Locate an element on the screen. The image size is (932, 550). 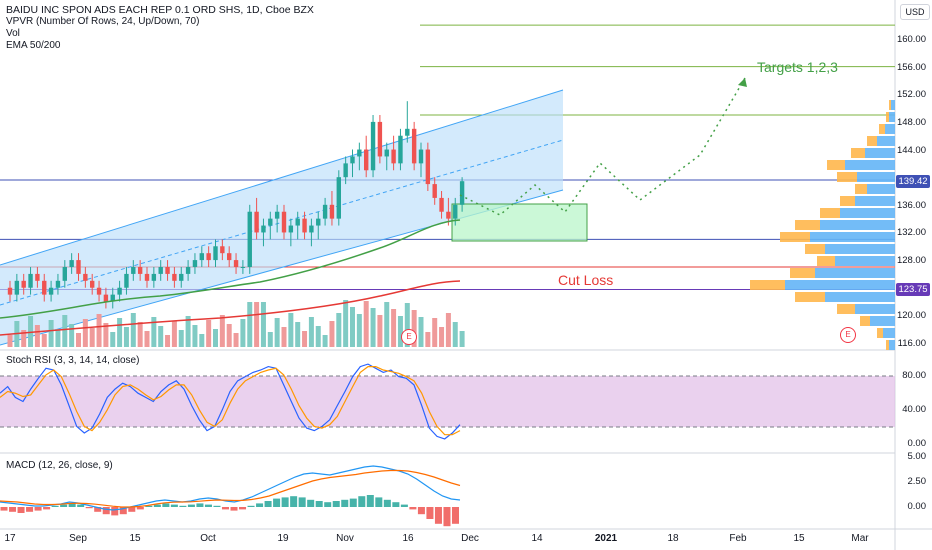
cut-loss-label: Cut Loss is located at coordinates (586, 280).